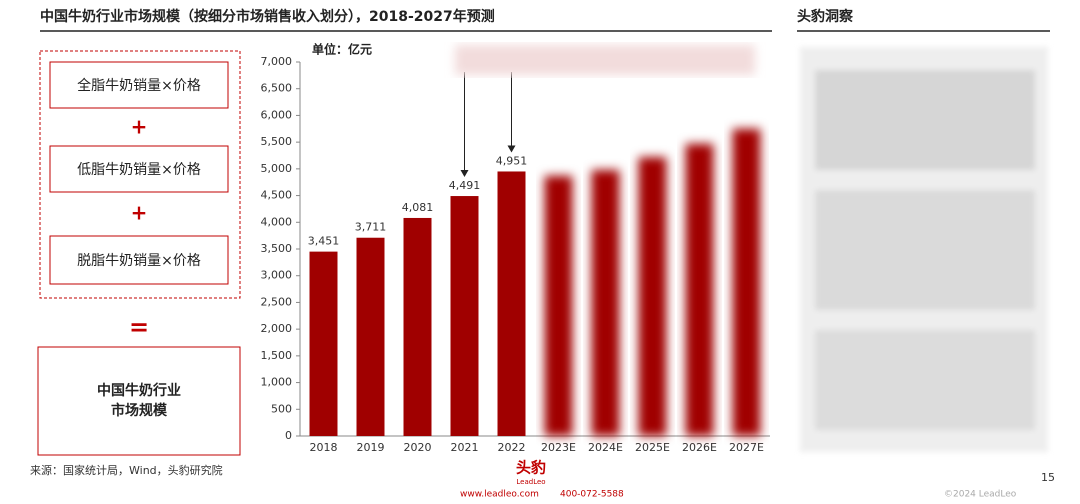  I want to click on y-tick-label: 1,500, so click(277, 355).